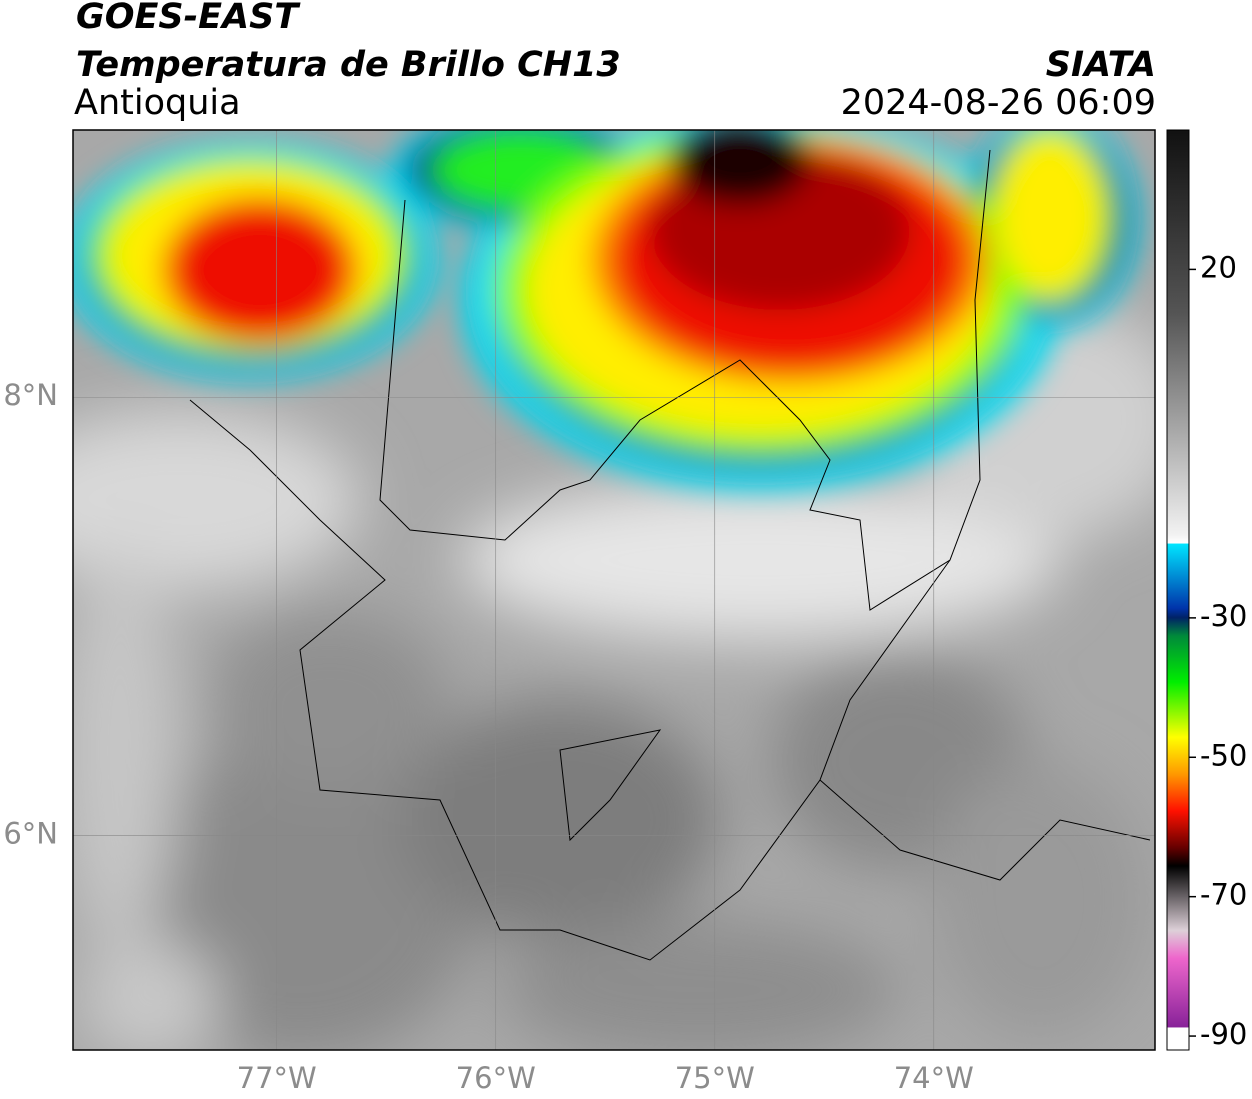 The height and width of the screenshot is (1099, 1252). Describe the element at coordinates (715, 1078) in the screenshot. I see `x-tick-label: 75°W` at that location.